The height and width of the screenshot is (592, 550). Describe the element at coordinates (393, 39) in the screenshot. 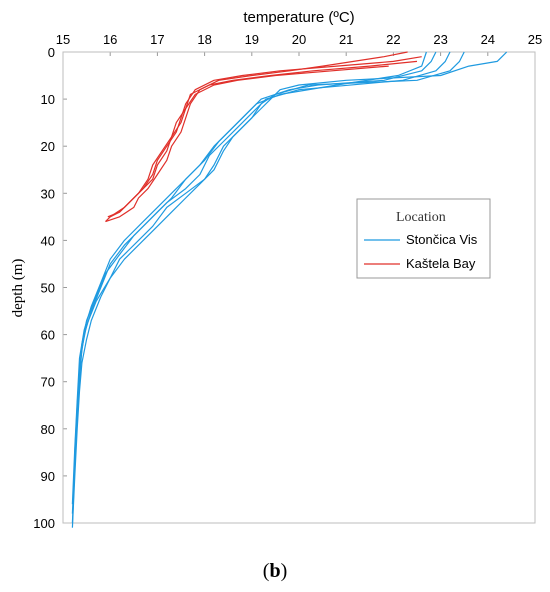

I see `x-tick-label: 22` at that location.